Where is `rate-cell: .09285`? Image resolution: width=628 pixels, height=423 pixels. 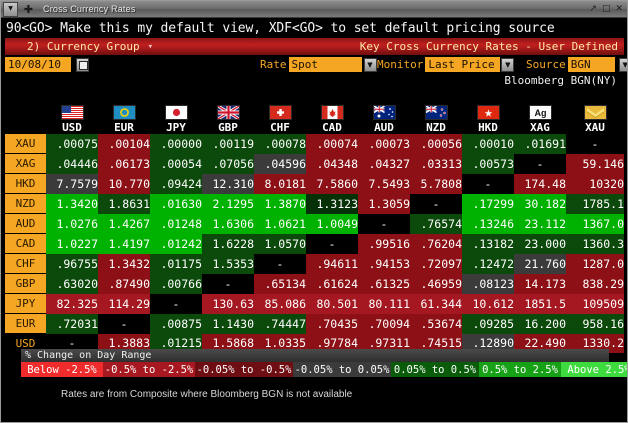 rate-cell: .09285 is located at coordinates (488, 323).